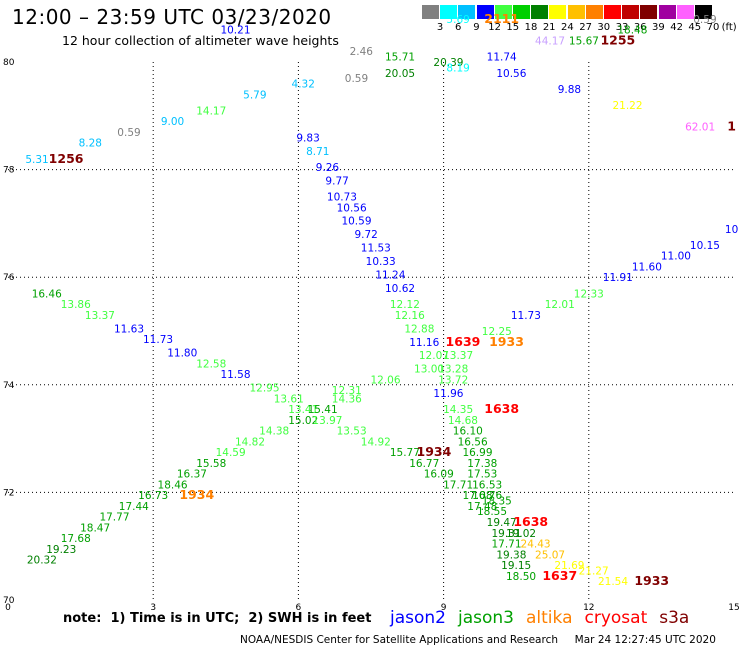 This screenshot has width=740, height=650. I want to click on data-point-label: 14.17, so click(211, 111).